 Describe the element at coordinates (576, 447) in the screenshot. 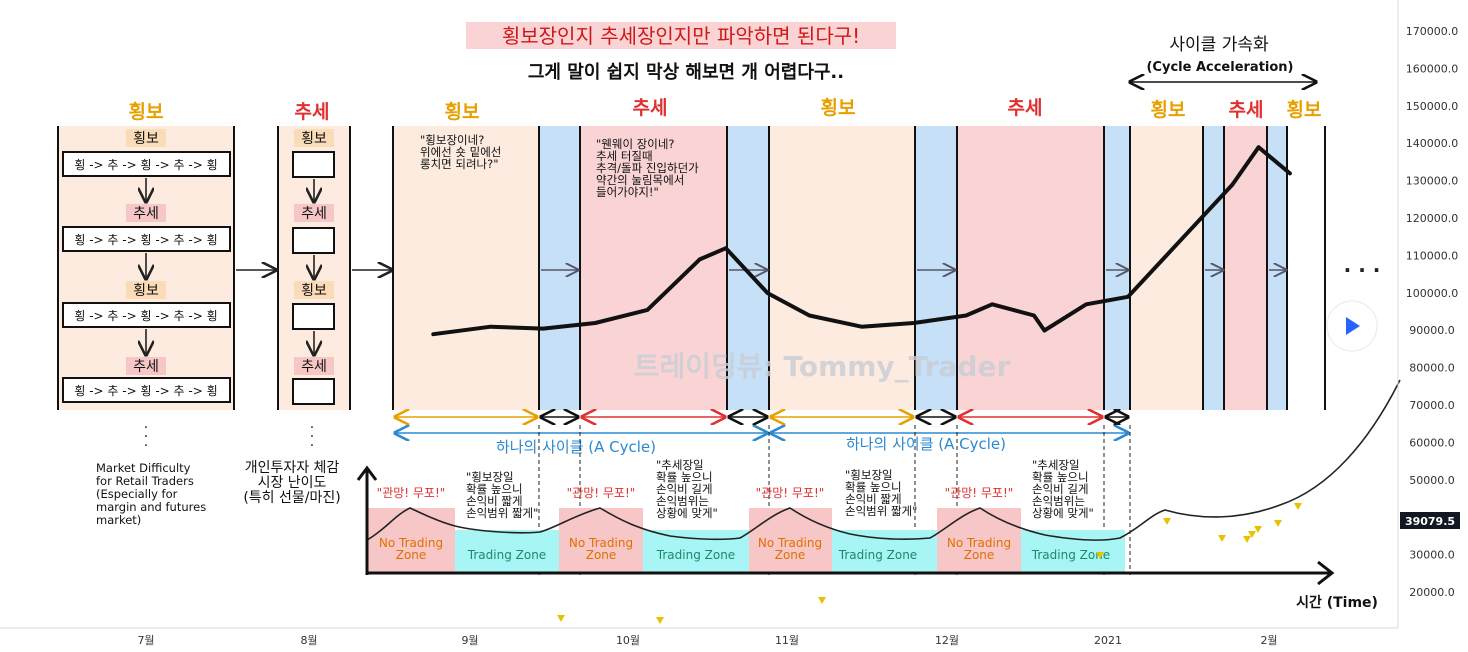

I see `cycle-label-1: 하나의 사이클 (A Cycle)` at that location.